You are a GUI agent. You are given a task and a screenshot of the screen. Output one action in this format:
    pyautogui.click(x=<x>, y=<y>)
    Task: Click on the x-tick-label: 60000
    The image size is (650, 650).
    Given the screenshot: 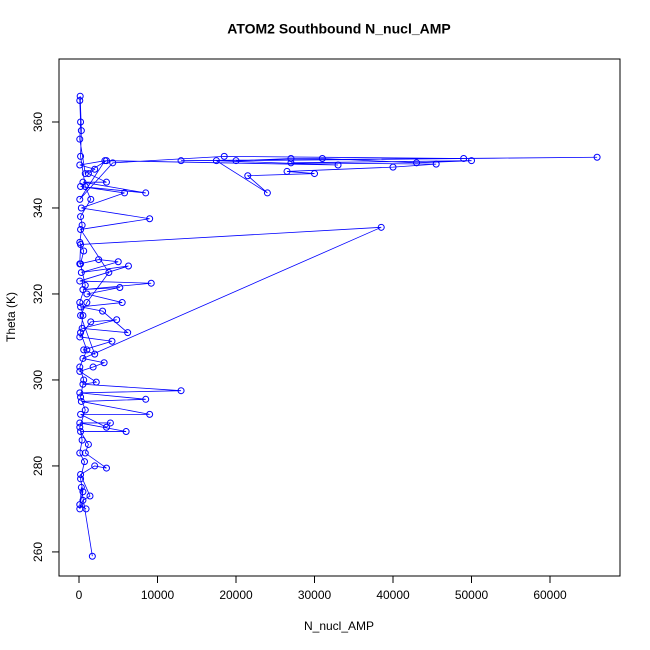 What is the action you would take?
    pyautogui.click(x=550, y=595)
    